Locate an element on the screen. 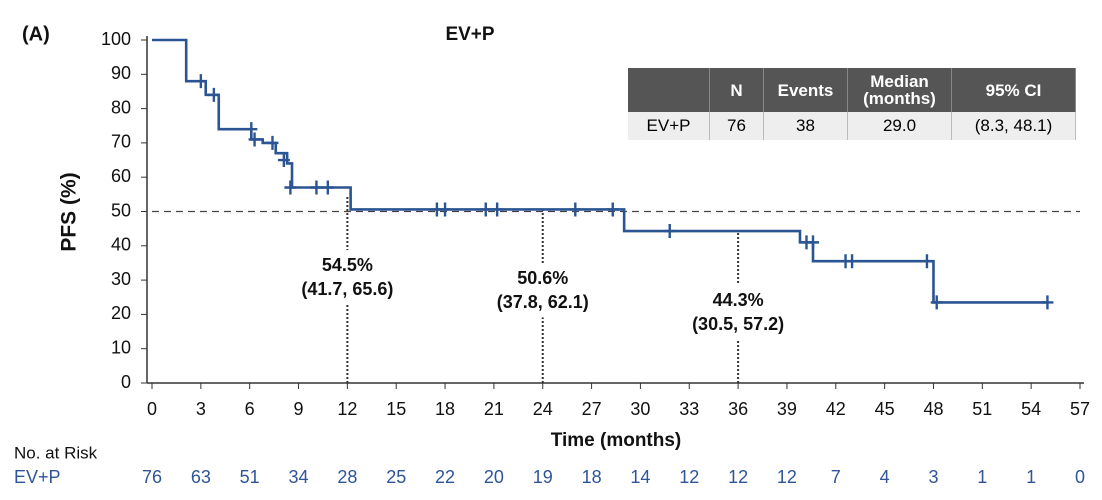 Image resolution: width=1102 pixels, height=500 pixels. table-row: EV+P 76 38 29.0 (8.3, 48.1) is located at coordinates (852, 126).